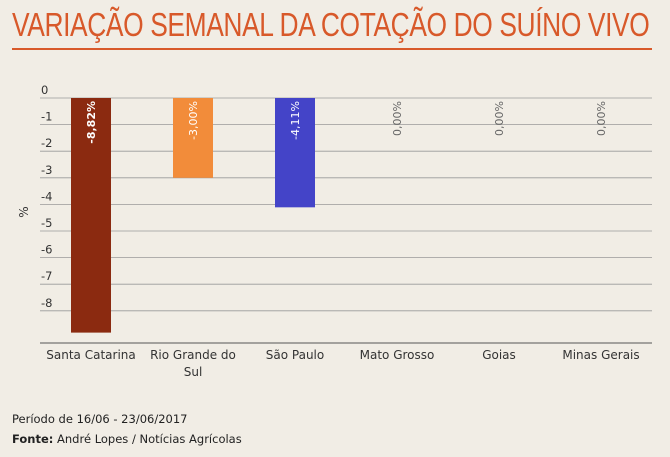 This screenshot has height=457, width=670. What do you see at coordinates (600, 355) in the screenshot?
I see `x-tick-label: Minas Gerais` at bounding box center [600, 355].